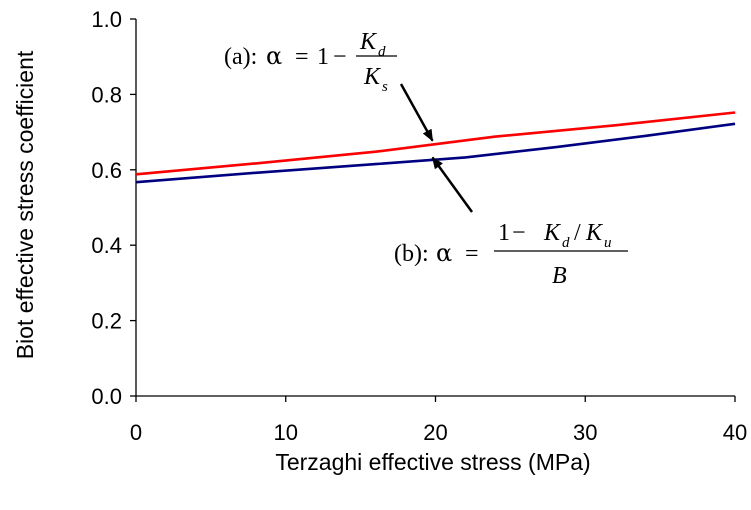 This screenshot has width=751, height=510. Describe the element at coordinates (106, 19) in the screenshot. I see `y-tick-label: 1.0` at that location.